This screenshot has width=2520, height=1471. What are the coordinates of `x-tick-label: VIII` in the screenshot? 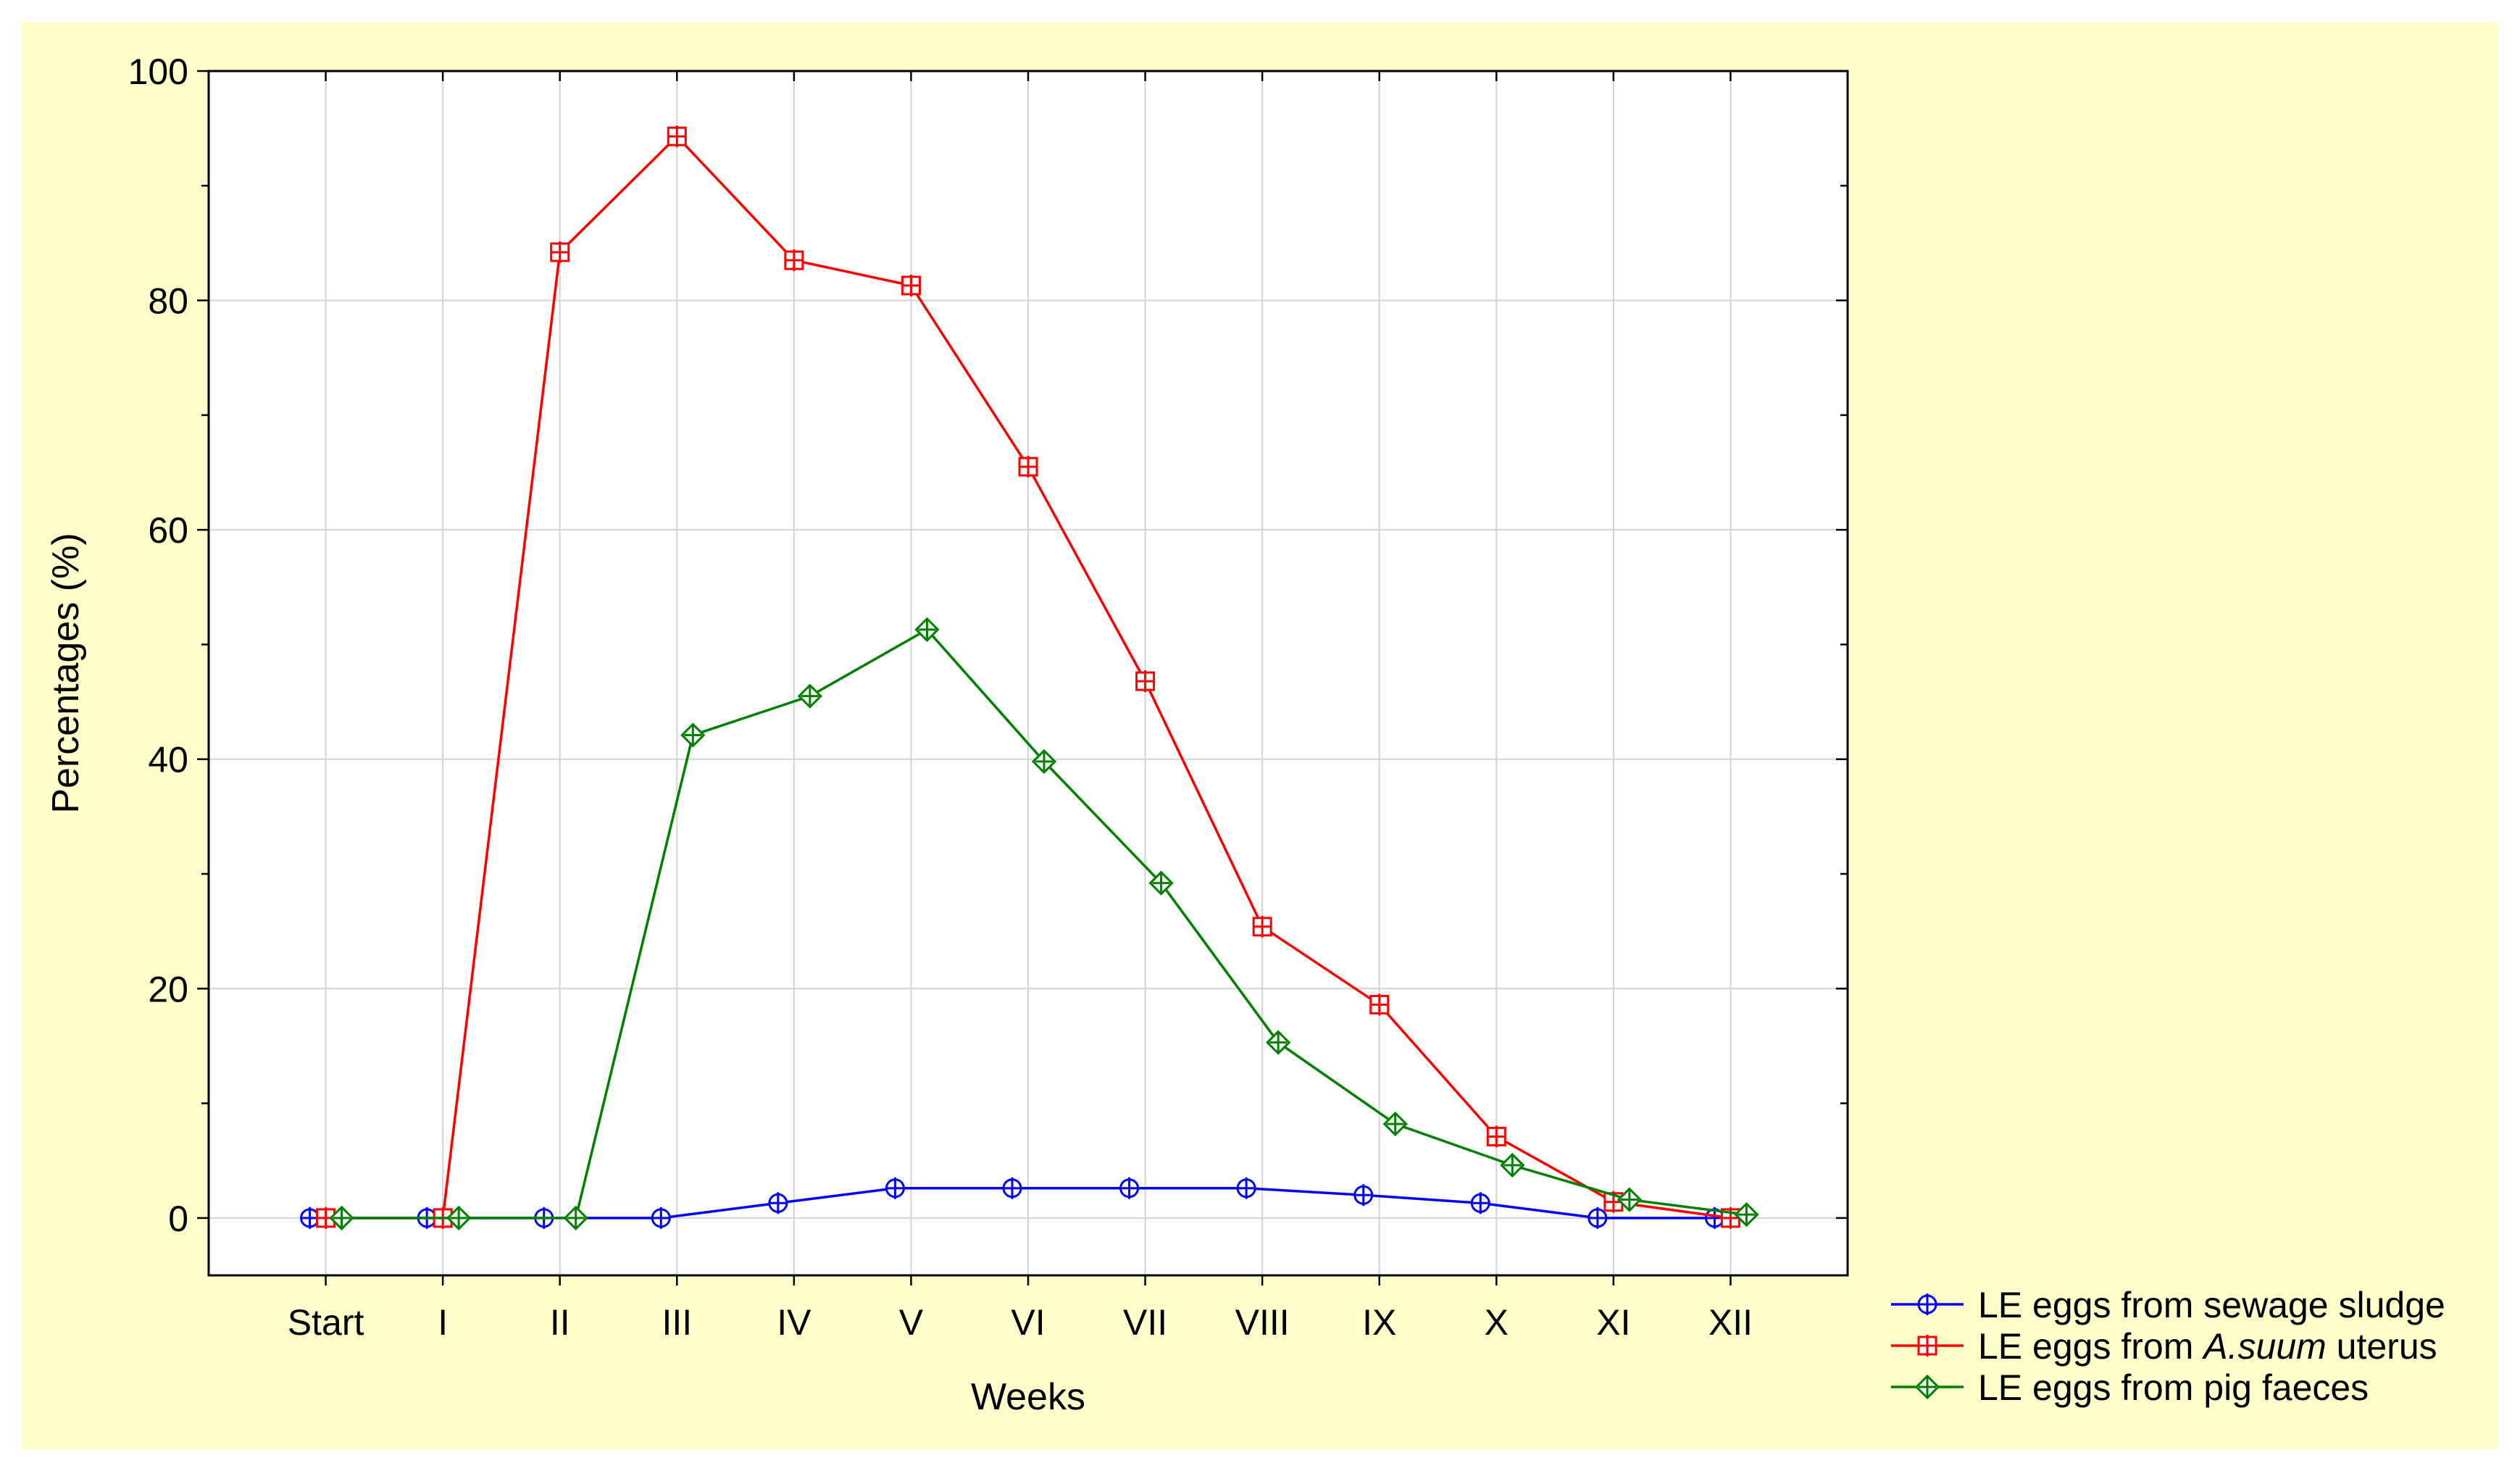 It's located at (1262, 1322).